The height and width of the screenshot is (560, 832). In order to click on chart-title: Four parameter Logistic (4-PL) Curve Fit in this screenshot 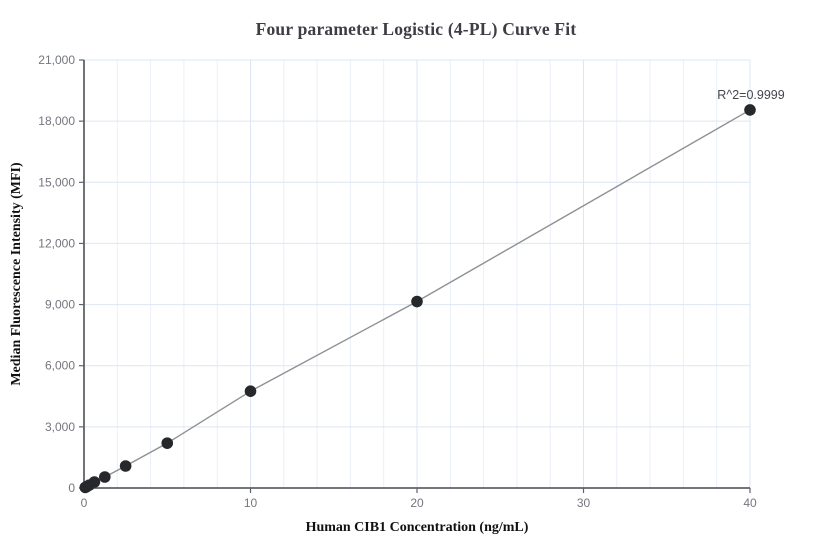, I will do `click(416, 29)`.